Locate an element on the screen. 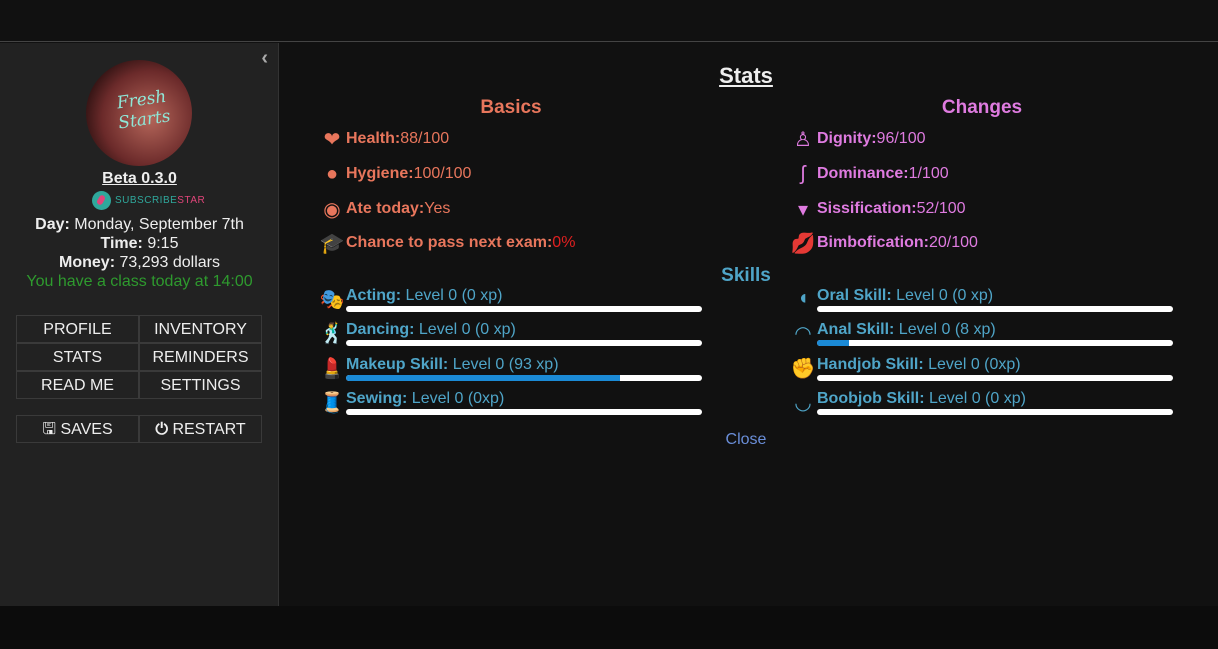 This screenshot has width=1218, height=649. menu-reminders: REMINDERS is located at coordinates (200, 357).